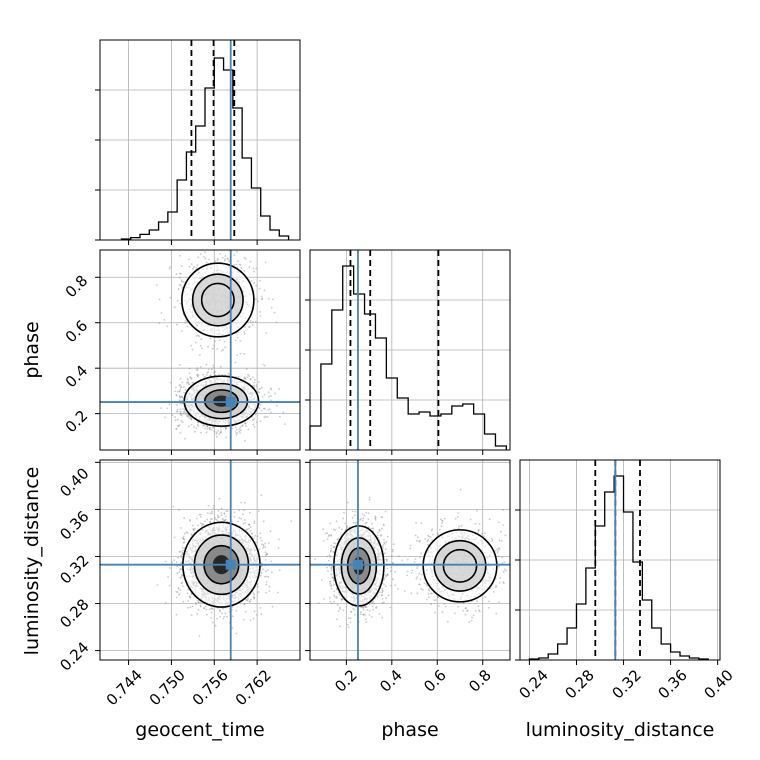  What do you see at coordinates (200, 350) in the screenshot?
I see `phase_vs_geocent_time-frame` at bounding box center [200, 350].